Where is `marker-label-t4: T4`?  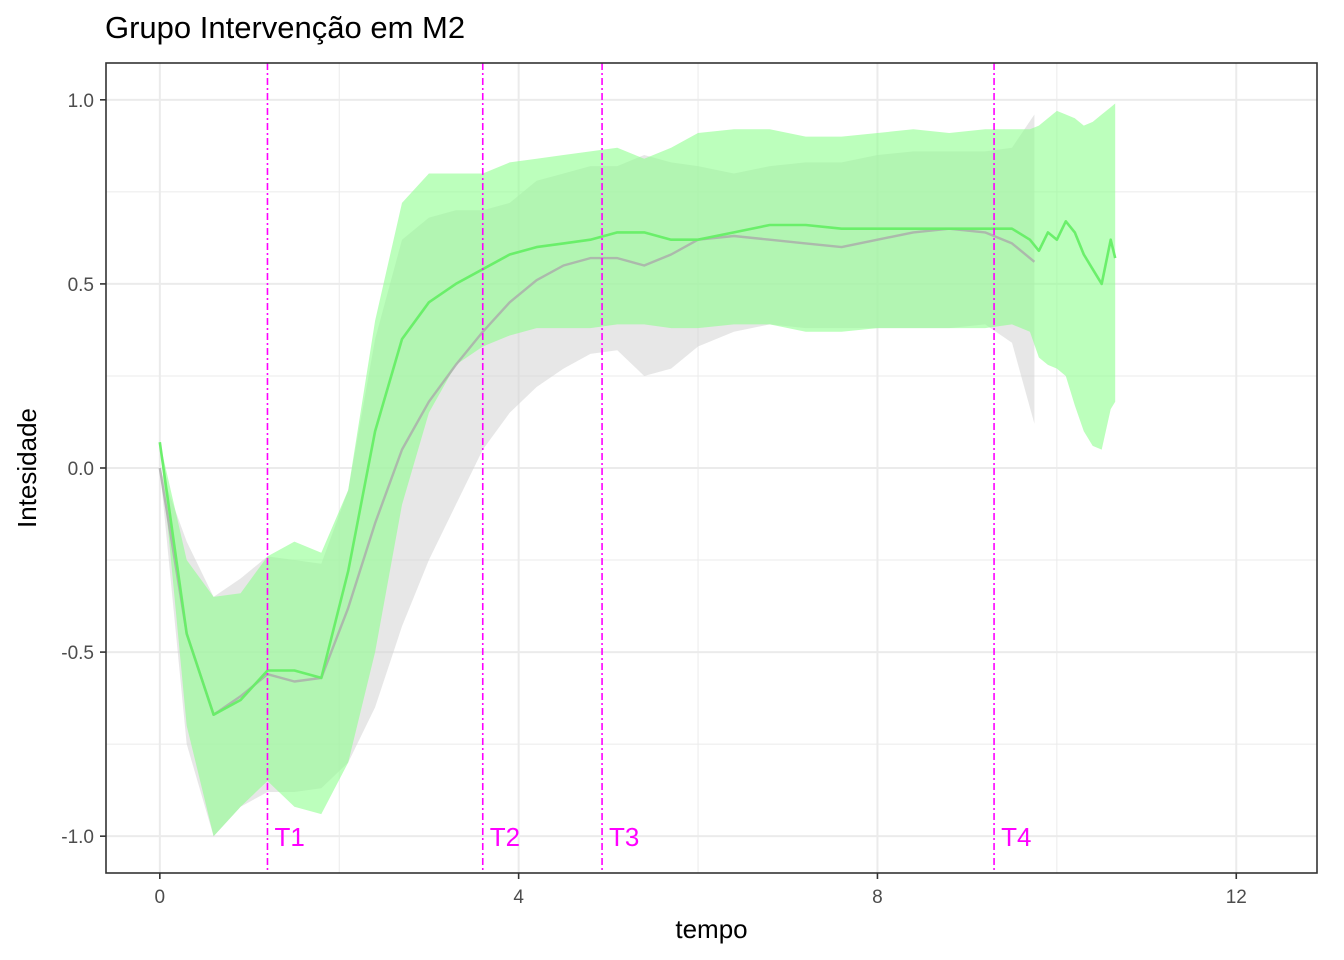
marker-label-t4: T4 is located at coordinates (1016, 837).